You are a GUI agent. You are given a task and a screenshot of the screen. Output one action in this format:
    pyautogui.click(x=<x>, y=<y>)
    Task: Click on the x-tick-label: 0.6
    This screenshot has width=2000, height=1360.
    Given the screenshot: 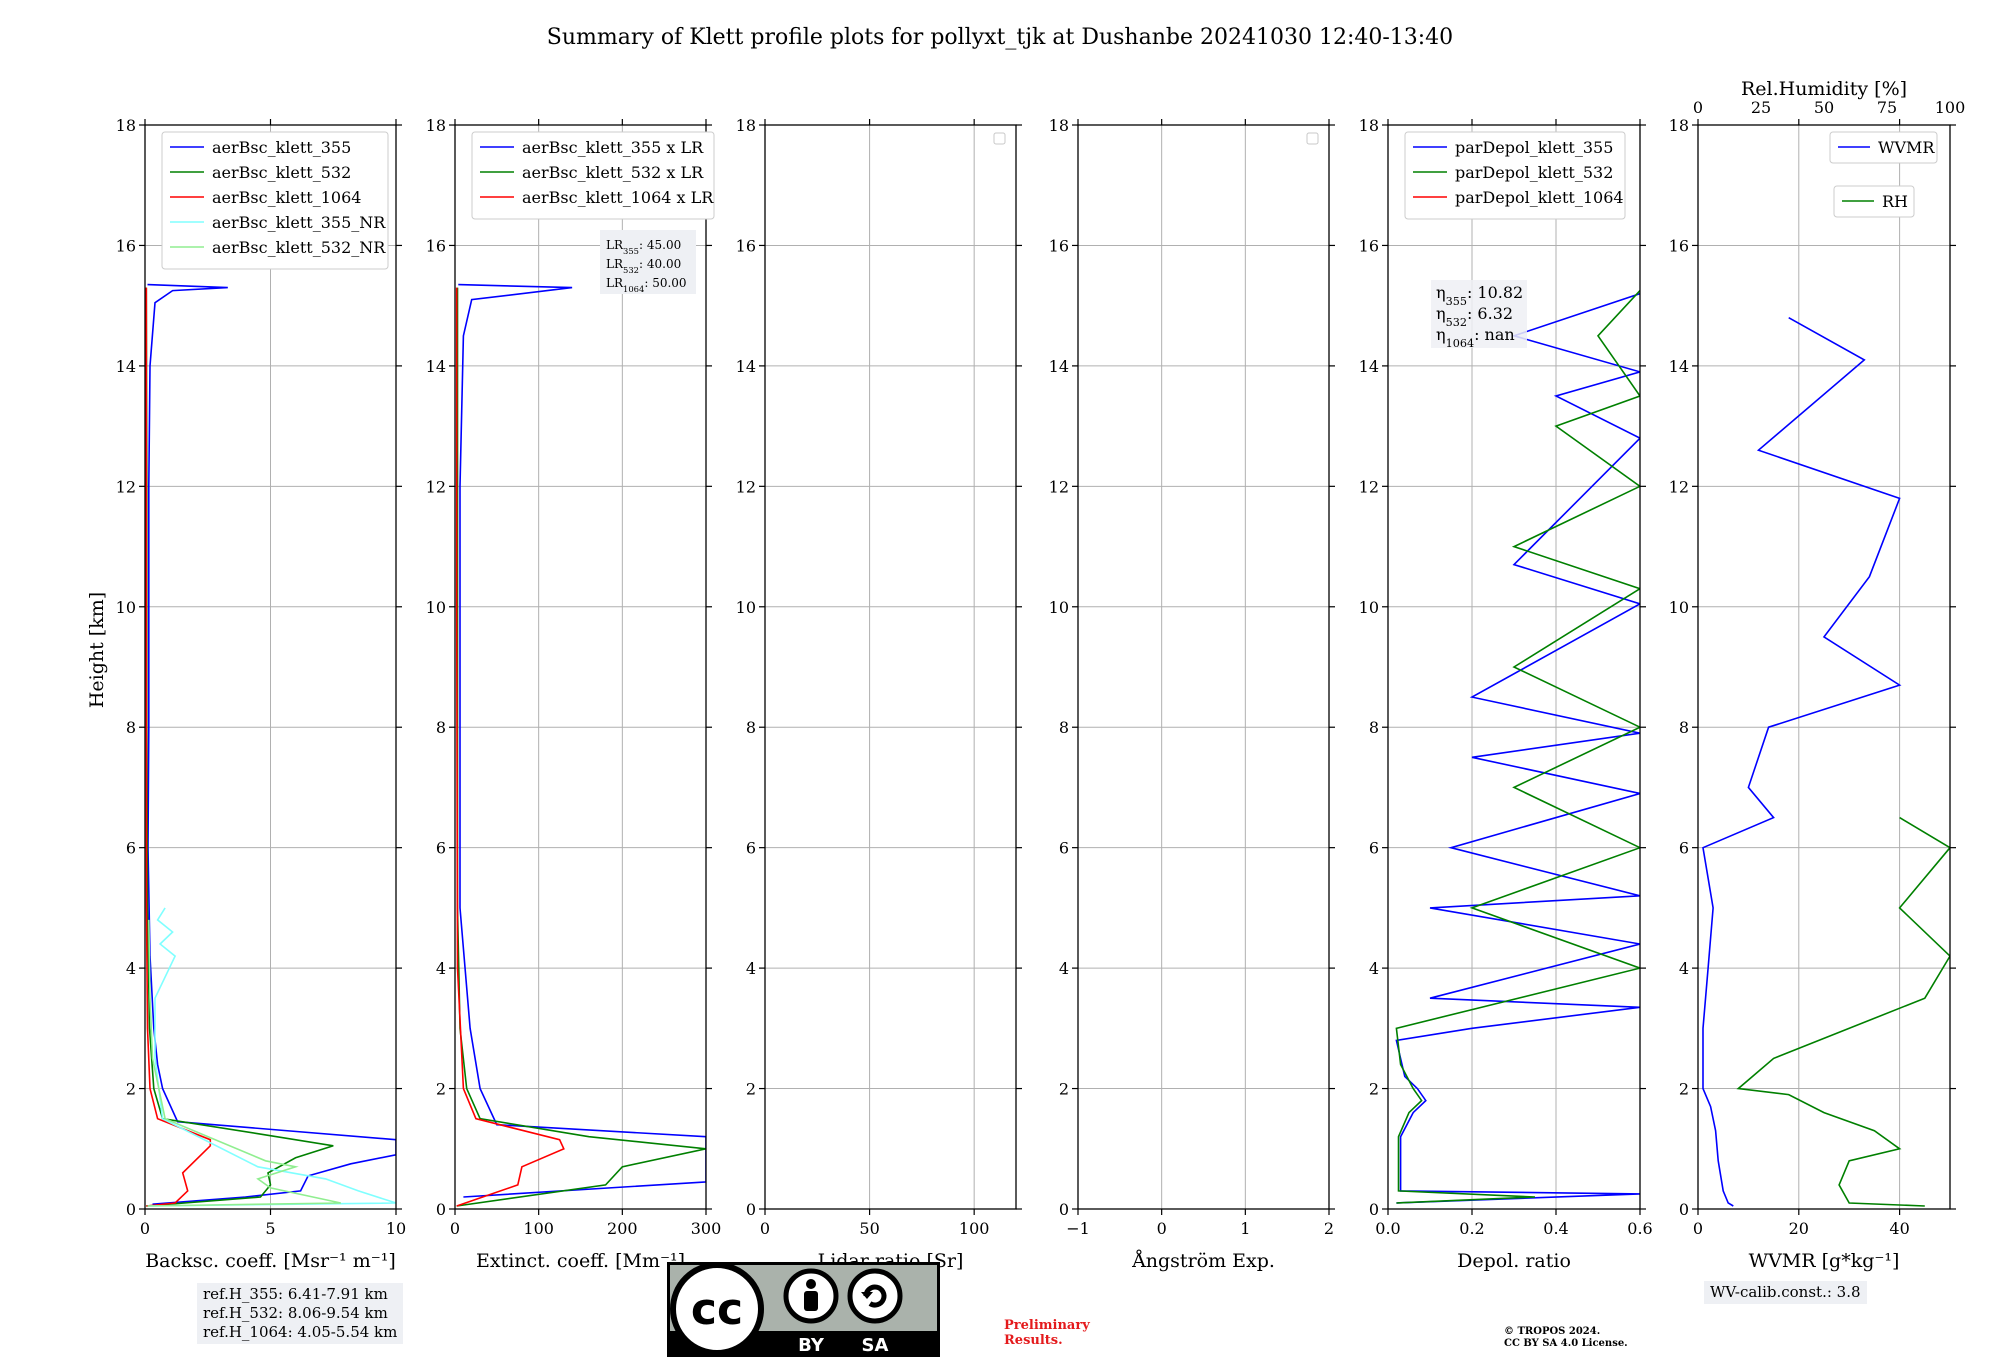 What is the action you would take?
    pyautogui.click(x=1639, y=1228)
    